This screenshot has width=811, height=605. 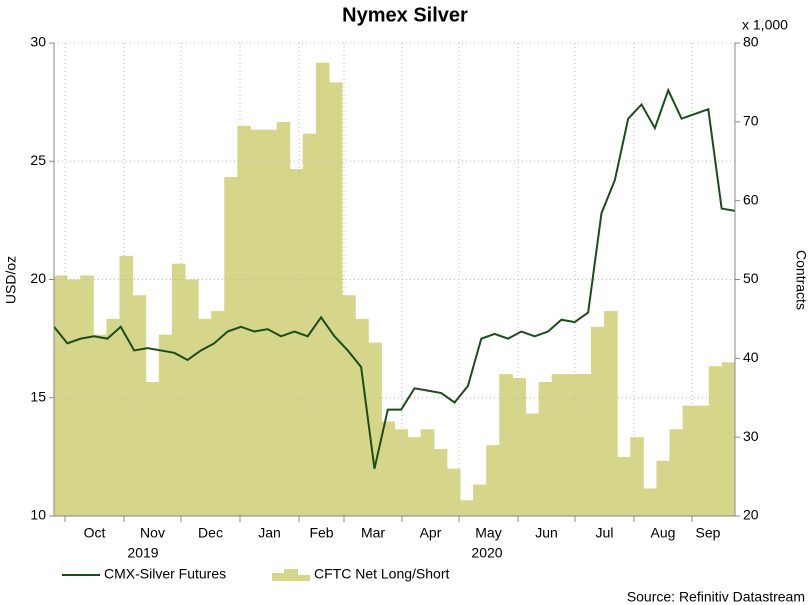 I want to click on x-tick-label: May, so click(x=488, y=533).